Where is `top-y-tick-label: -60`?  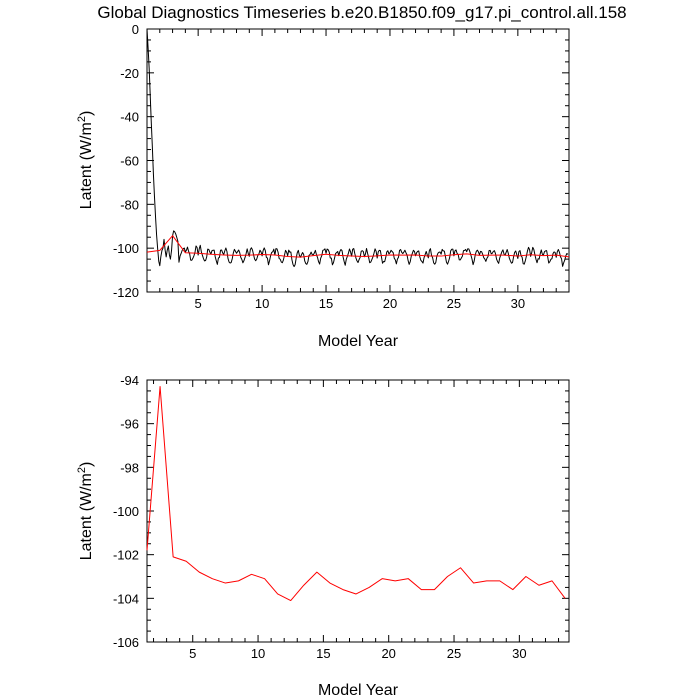 top-y-tick-label: -60 is located at coordinates (129, 161).